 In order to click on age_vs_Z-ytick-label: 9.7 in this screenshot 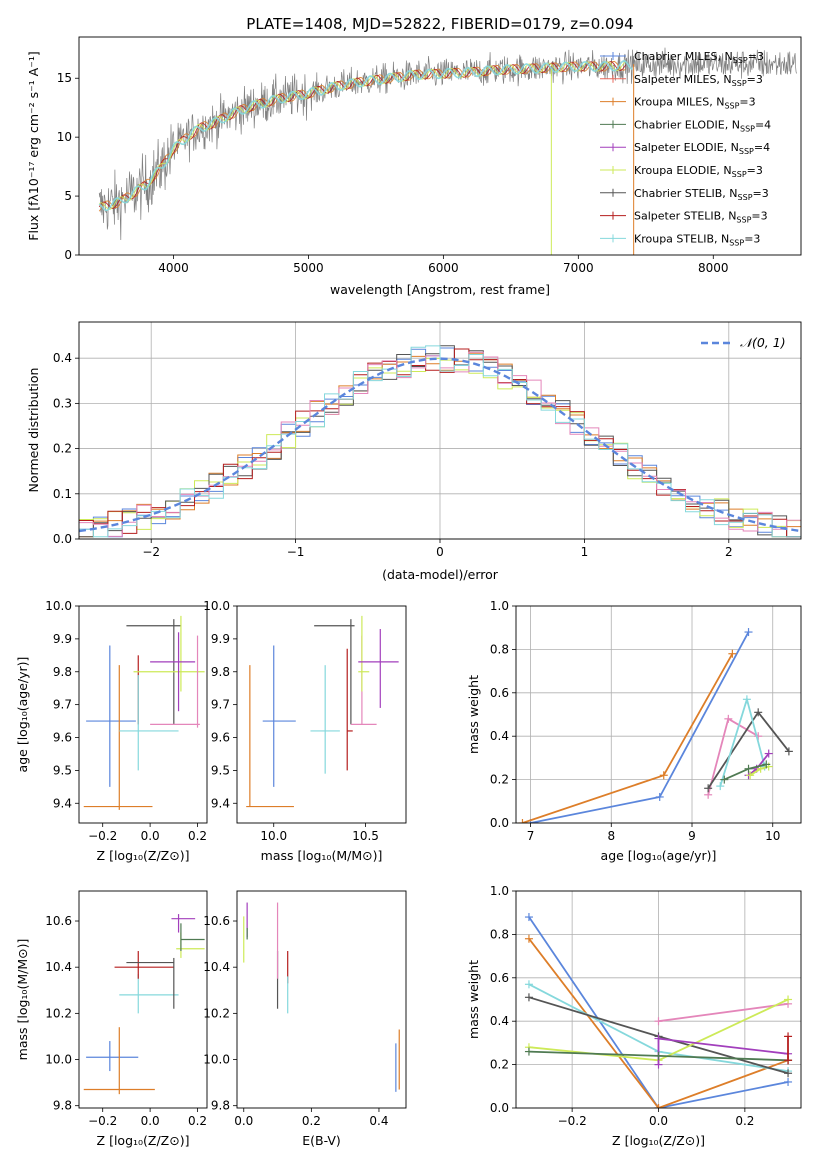, I will do `click(62, 705)`.